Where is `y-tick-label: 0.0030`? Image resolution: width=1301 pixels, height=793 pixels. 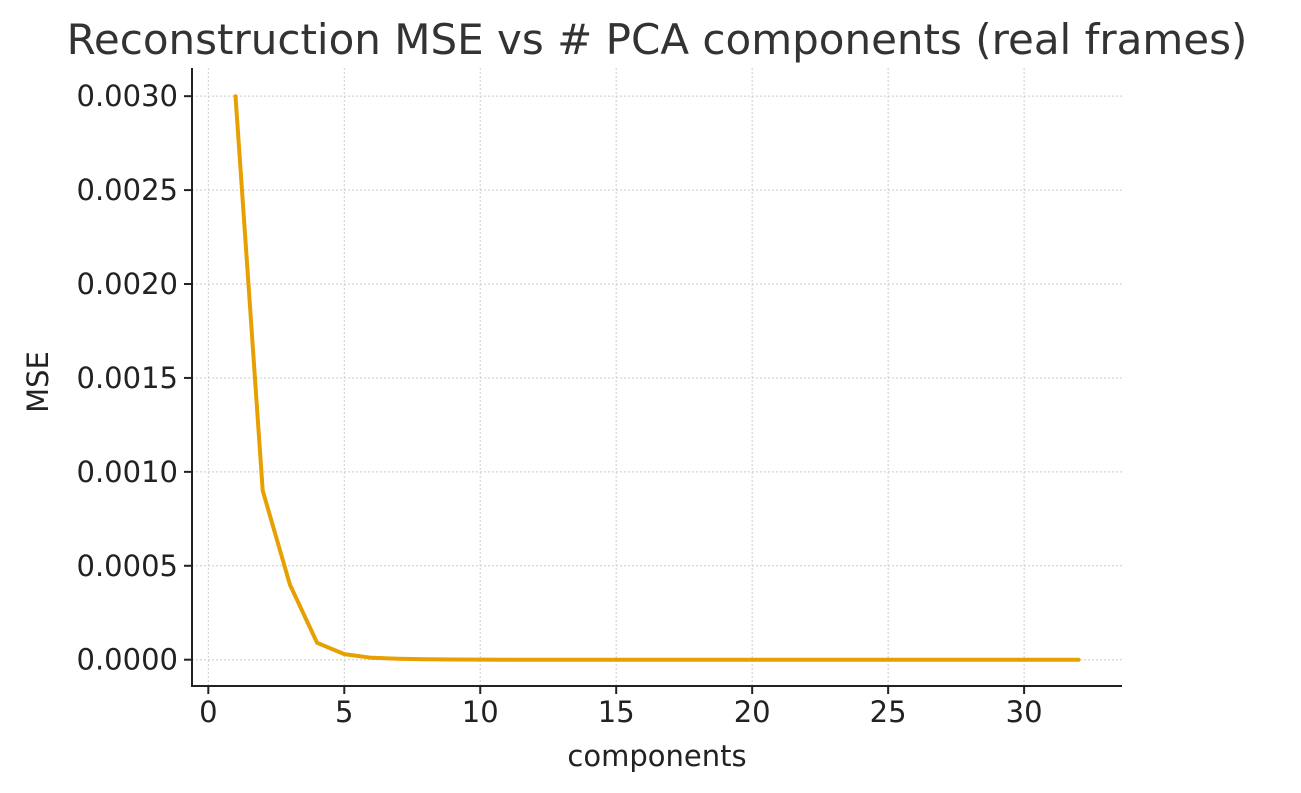
y-tick-label: 0.0030 is located at coordinates (127, 96).